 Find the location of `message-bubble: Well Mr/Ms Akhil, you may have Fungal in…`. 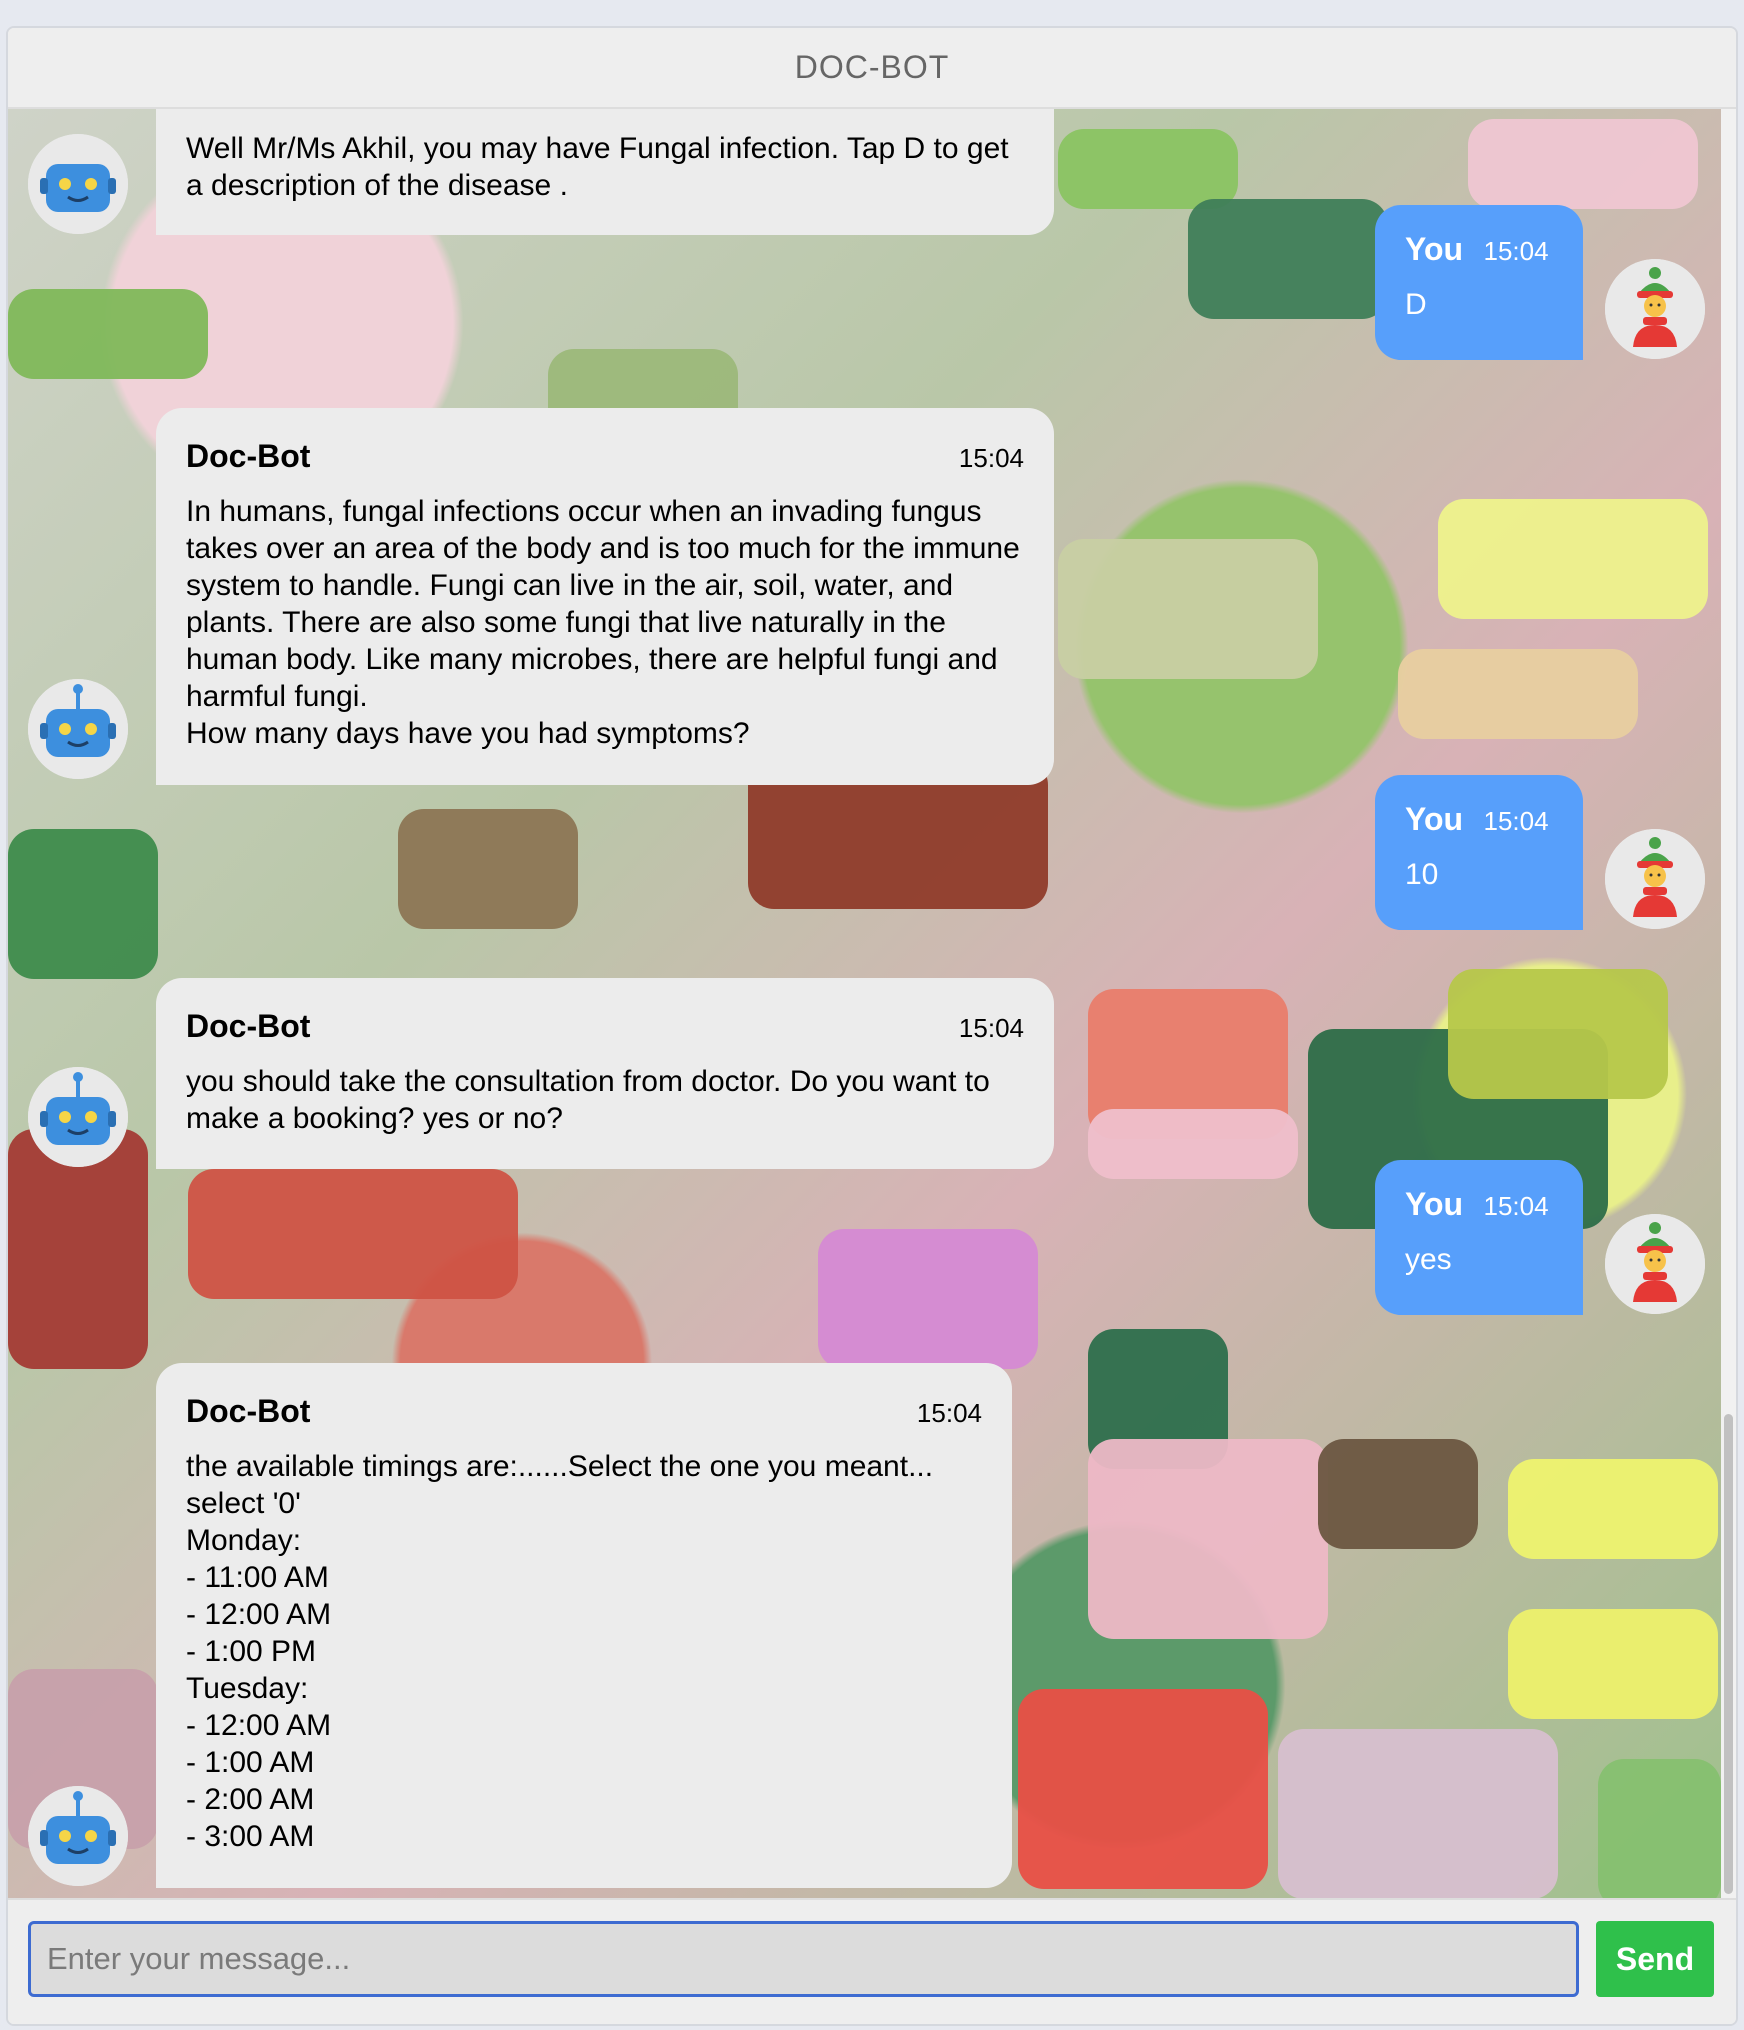

message-bubble: Well Mr/Ms Akhil, you may have Fungal in… is located at coordinates (605, 172).